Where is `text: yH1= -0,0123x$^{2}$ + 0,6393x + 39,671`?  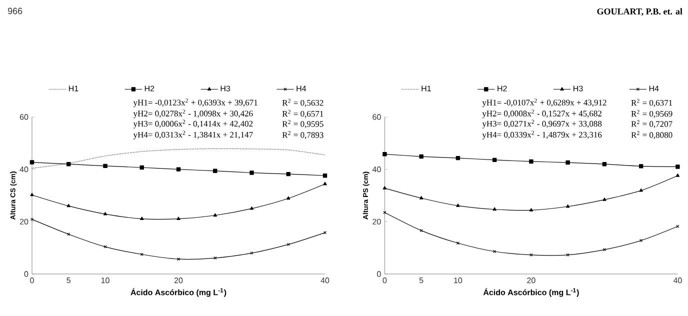 text: yH1= -0,0123x$^{2}$ + 0,6393x + 39,671 is located at coordinates (195, 103).